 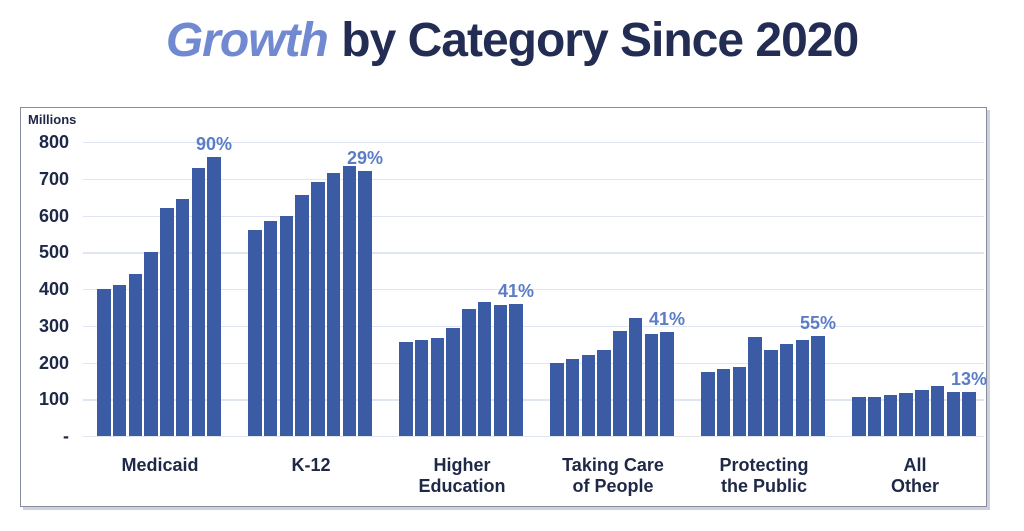 I want to click on y-tick-label-700: 700, so click(x=53, y=178).